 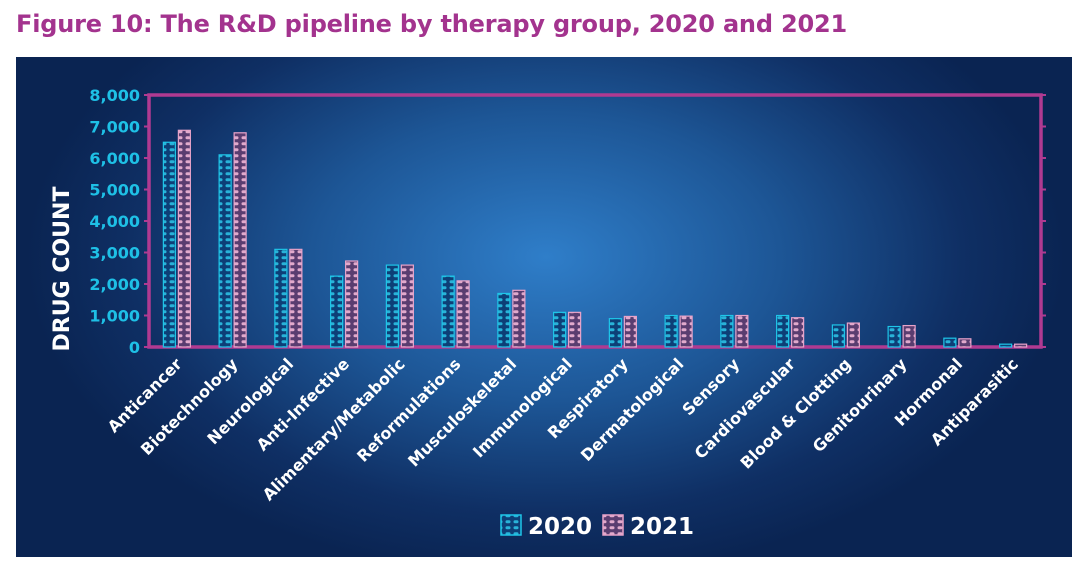 What do you see at coordinates (630, 331) in the screenshot?
I see `bar-2021-respiratory` at bounding box center [630, 331].